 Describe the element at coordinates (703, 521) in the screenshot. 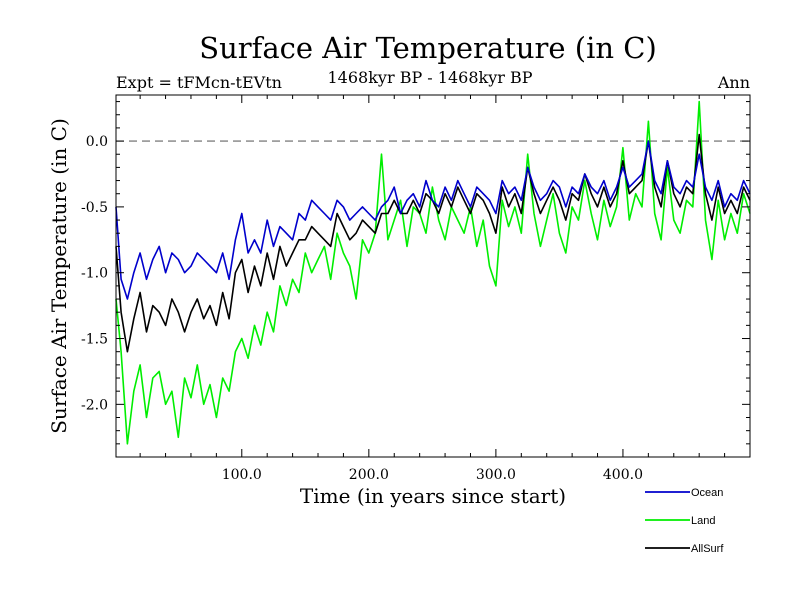

I see `legend-label-land: Land` at that location.